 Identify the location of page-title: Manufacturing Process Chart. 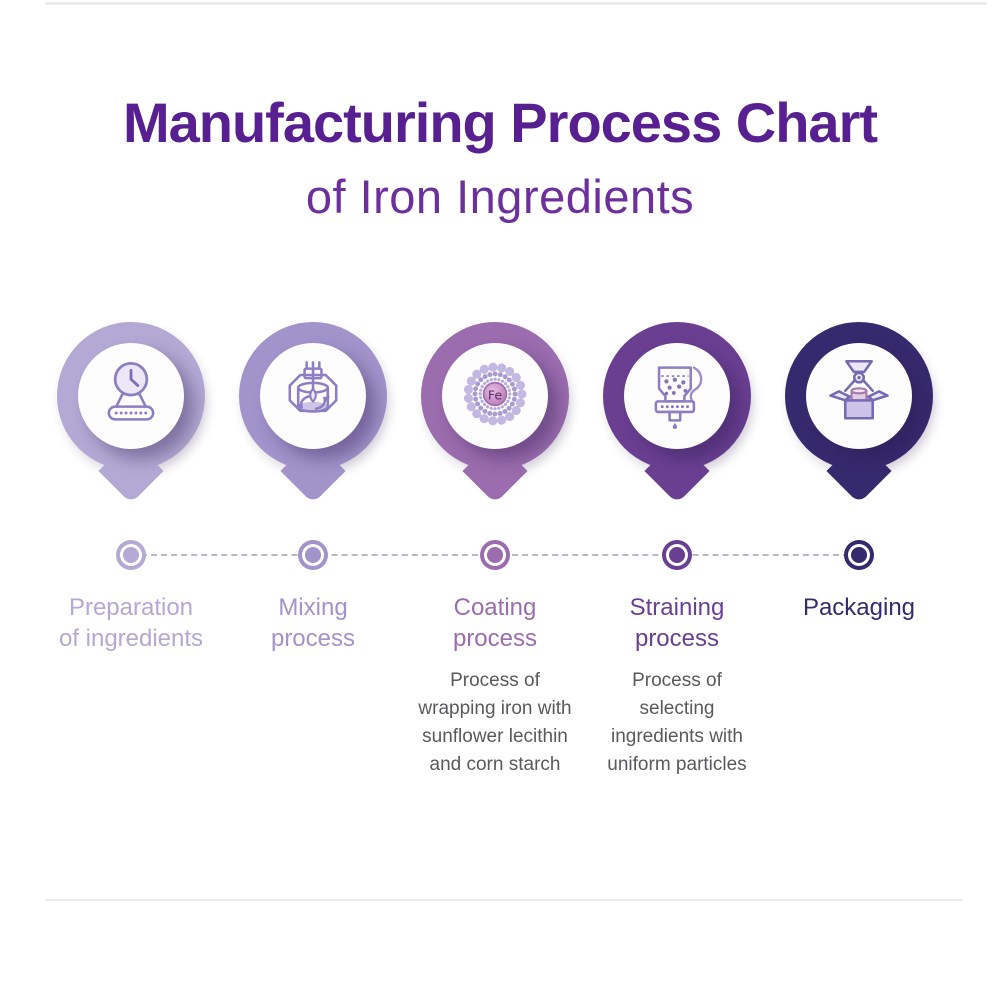
(500, 122).